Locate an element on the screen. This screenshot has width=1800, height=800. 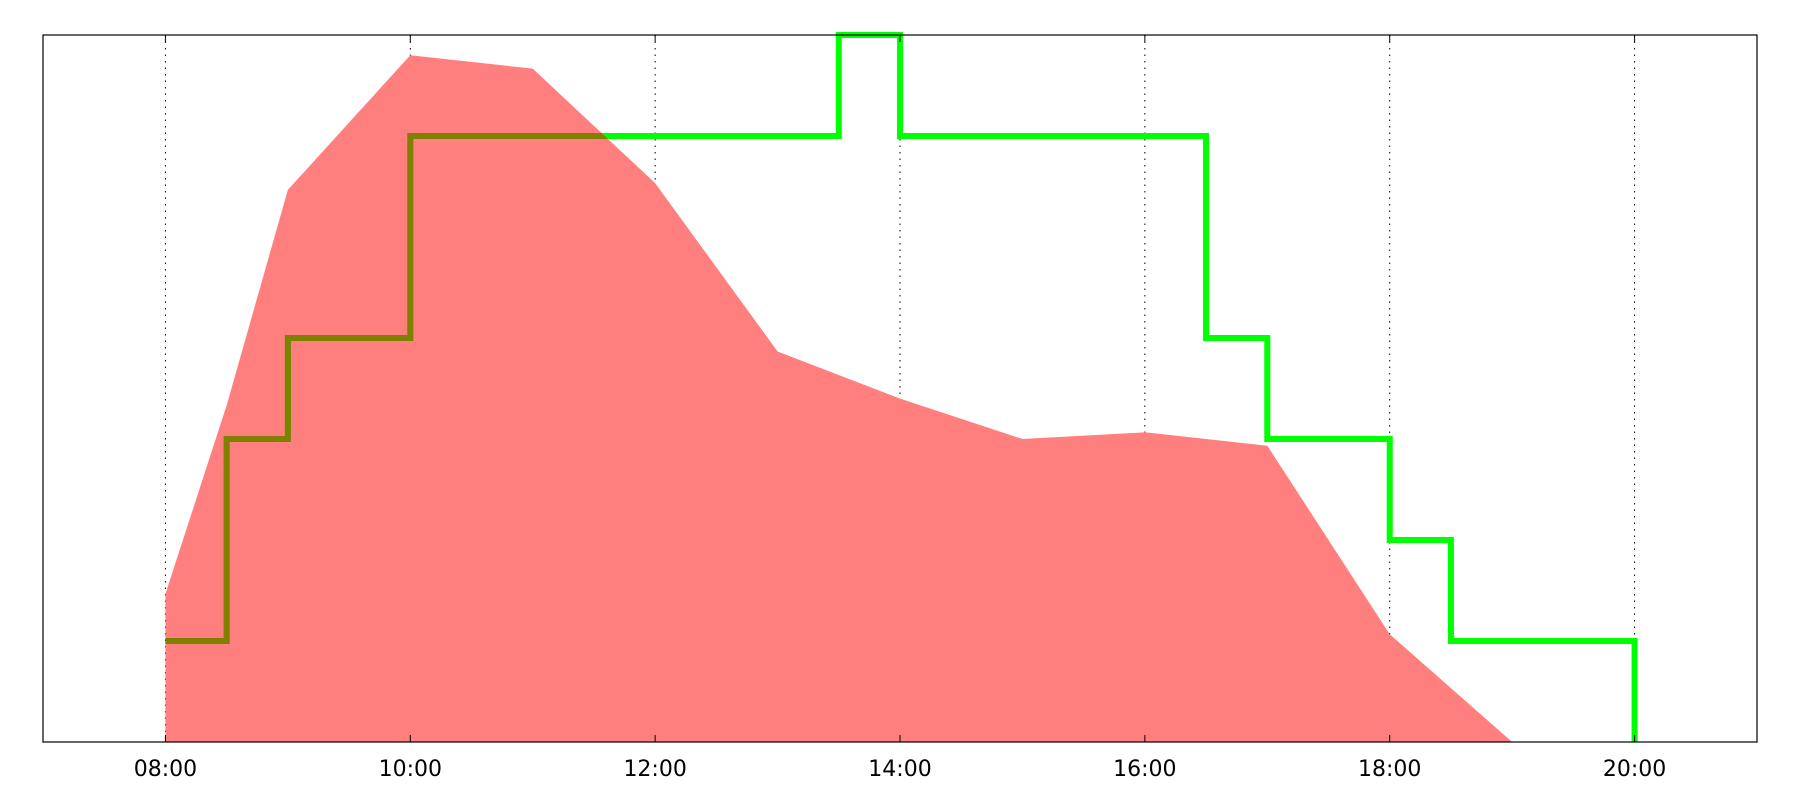
x-tick-label: 10:00 is located at coordinates (410, 769).